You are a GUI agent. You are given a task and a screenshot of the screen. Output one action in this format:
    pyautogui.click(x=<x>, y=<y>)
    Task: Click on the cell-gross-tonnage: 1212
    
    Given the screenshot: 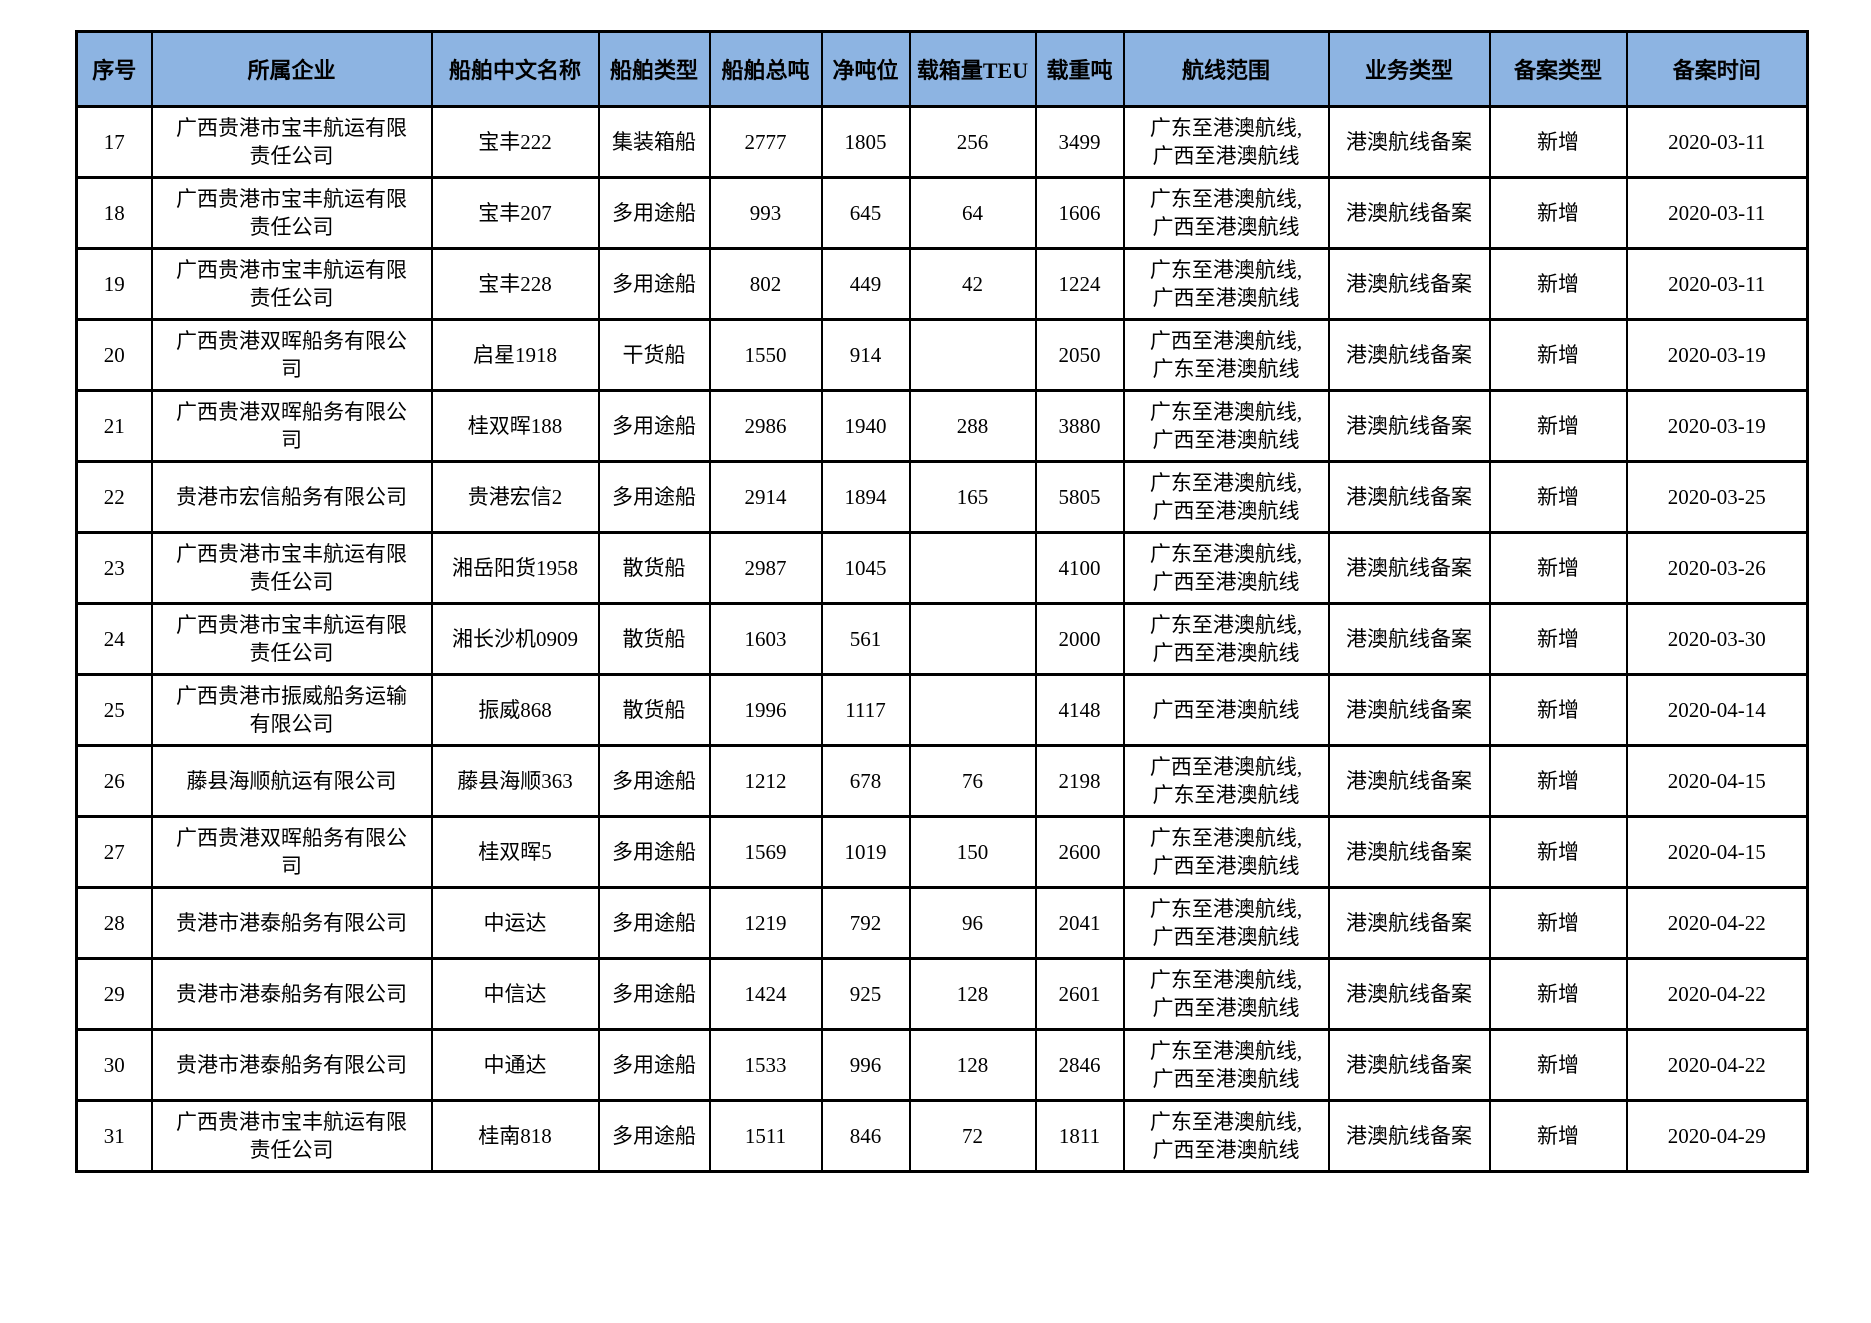 What is the action you would take?
    pyautogui.click(x=765, y=781)
    